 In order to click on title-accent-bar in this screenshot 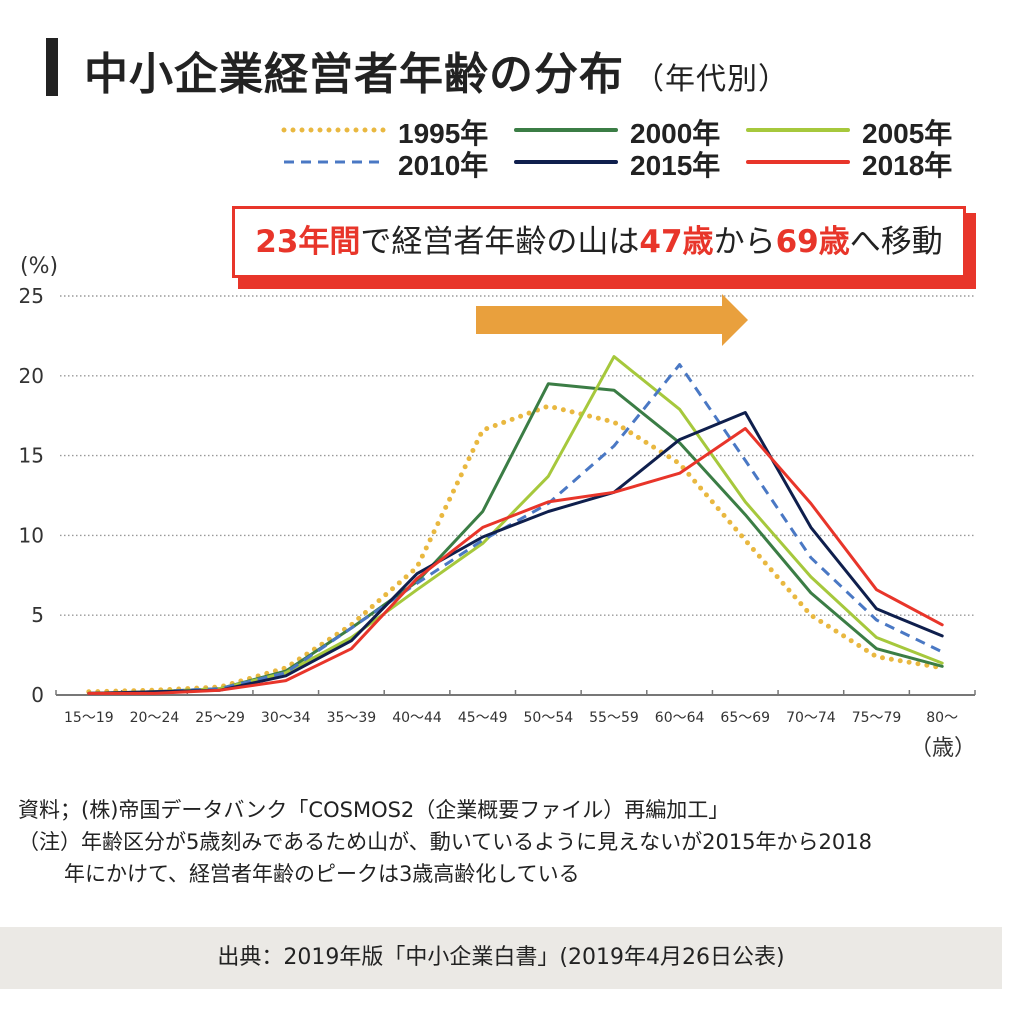, I will do `click(52, 67)`.